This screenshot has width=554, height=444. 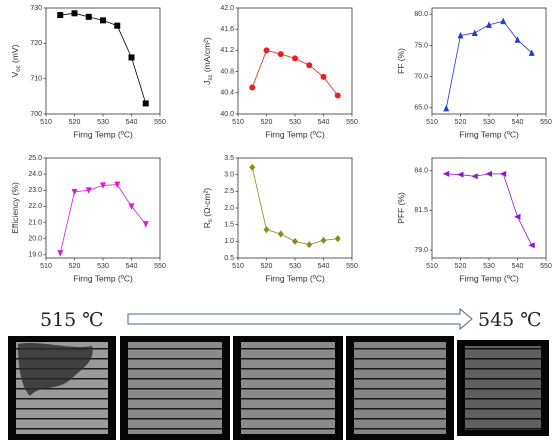 What do you see at coordinates (401, 208) in the screenshot?
I see `y-label-part: PFF (%)` at bounding box center [401, 208].